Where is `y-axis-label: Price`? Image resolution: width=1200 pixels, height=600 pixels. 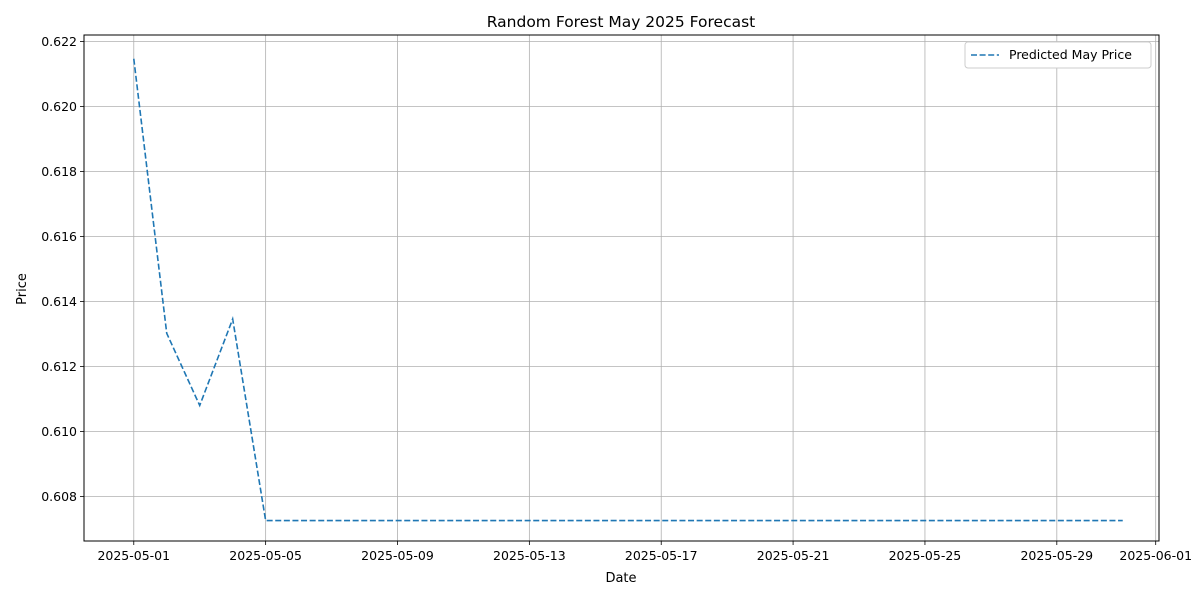
y-axis-label: Price is located at coordinates (22, 289).